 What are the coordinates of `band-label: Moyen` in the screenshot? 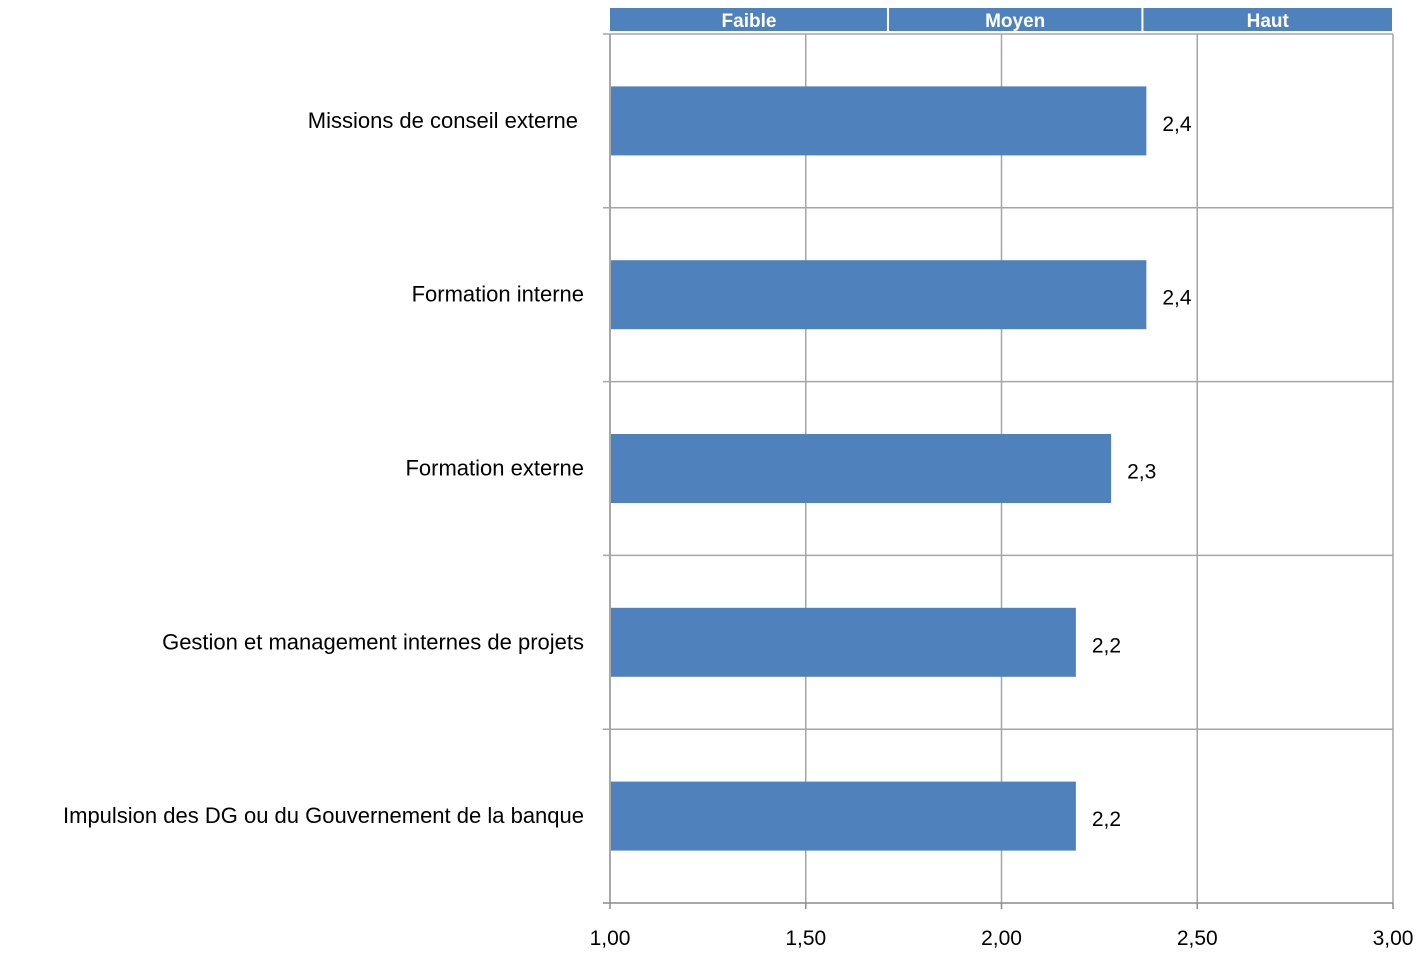 It's located at (1015, 21).